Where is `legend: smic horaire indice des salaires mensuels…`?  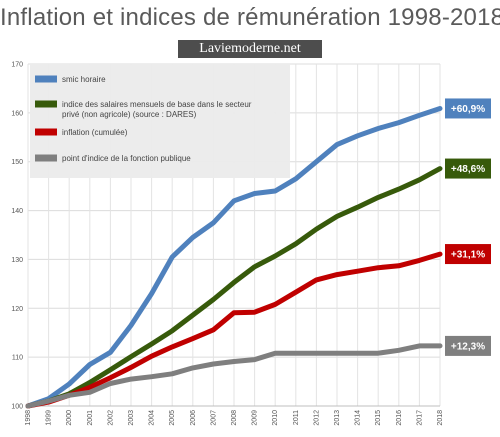
legend: smic horaire indice des salaires mensuels… is located at coordinates (160, 121).